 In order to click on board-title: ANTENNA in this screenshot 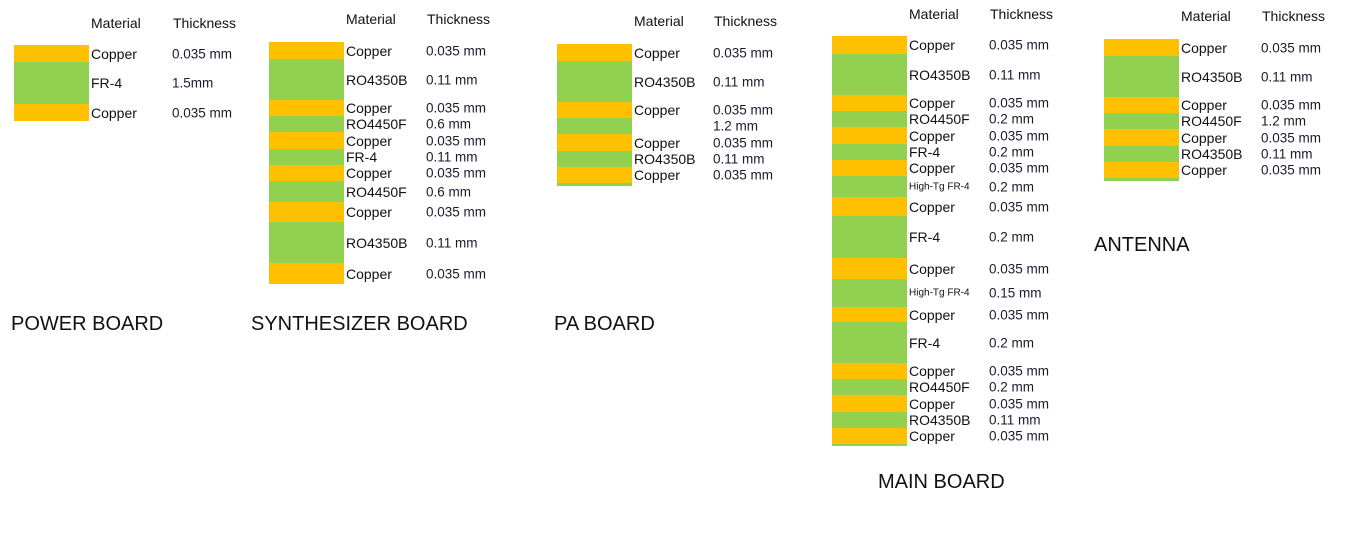, I will do `click(1142, 245)`.